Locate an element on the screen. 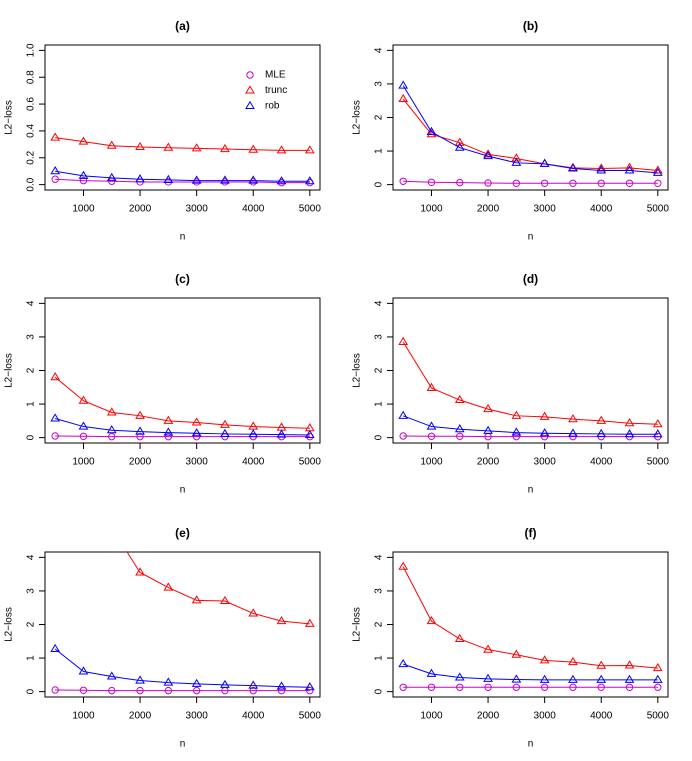 The height and width of the screenshot is (761, 692). panel: (c) 1000 2000 3000 4000 5000 0 1 2 3 4 n L2−loss is located at coordinates (163, 383).